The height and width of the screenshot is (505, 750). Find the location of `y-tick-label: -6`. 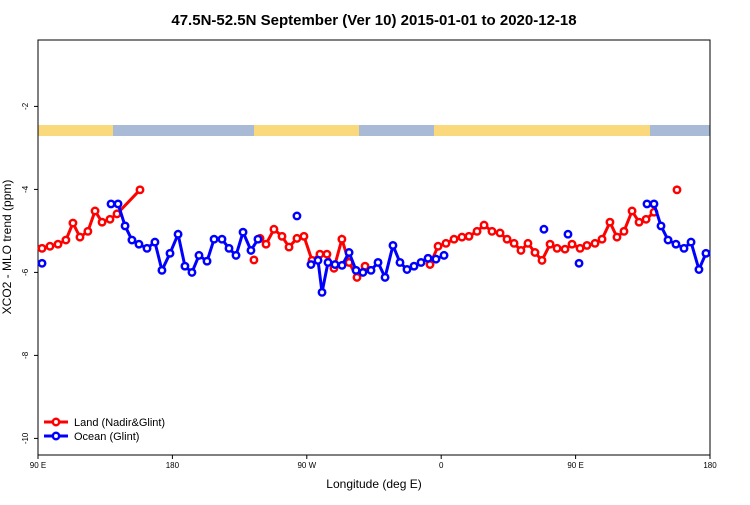

y-tick-label: -6 is located at coordinates (25, 272).